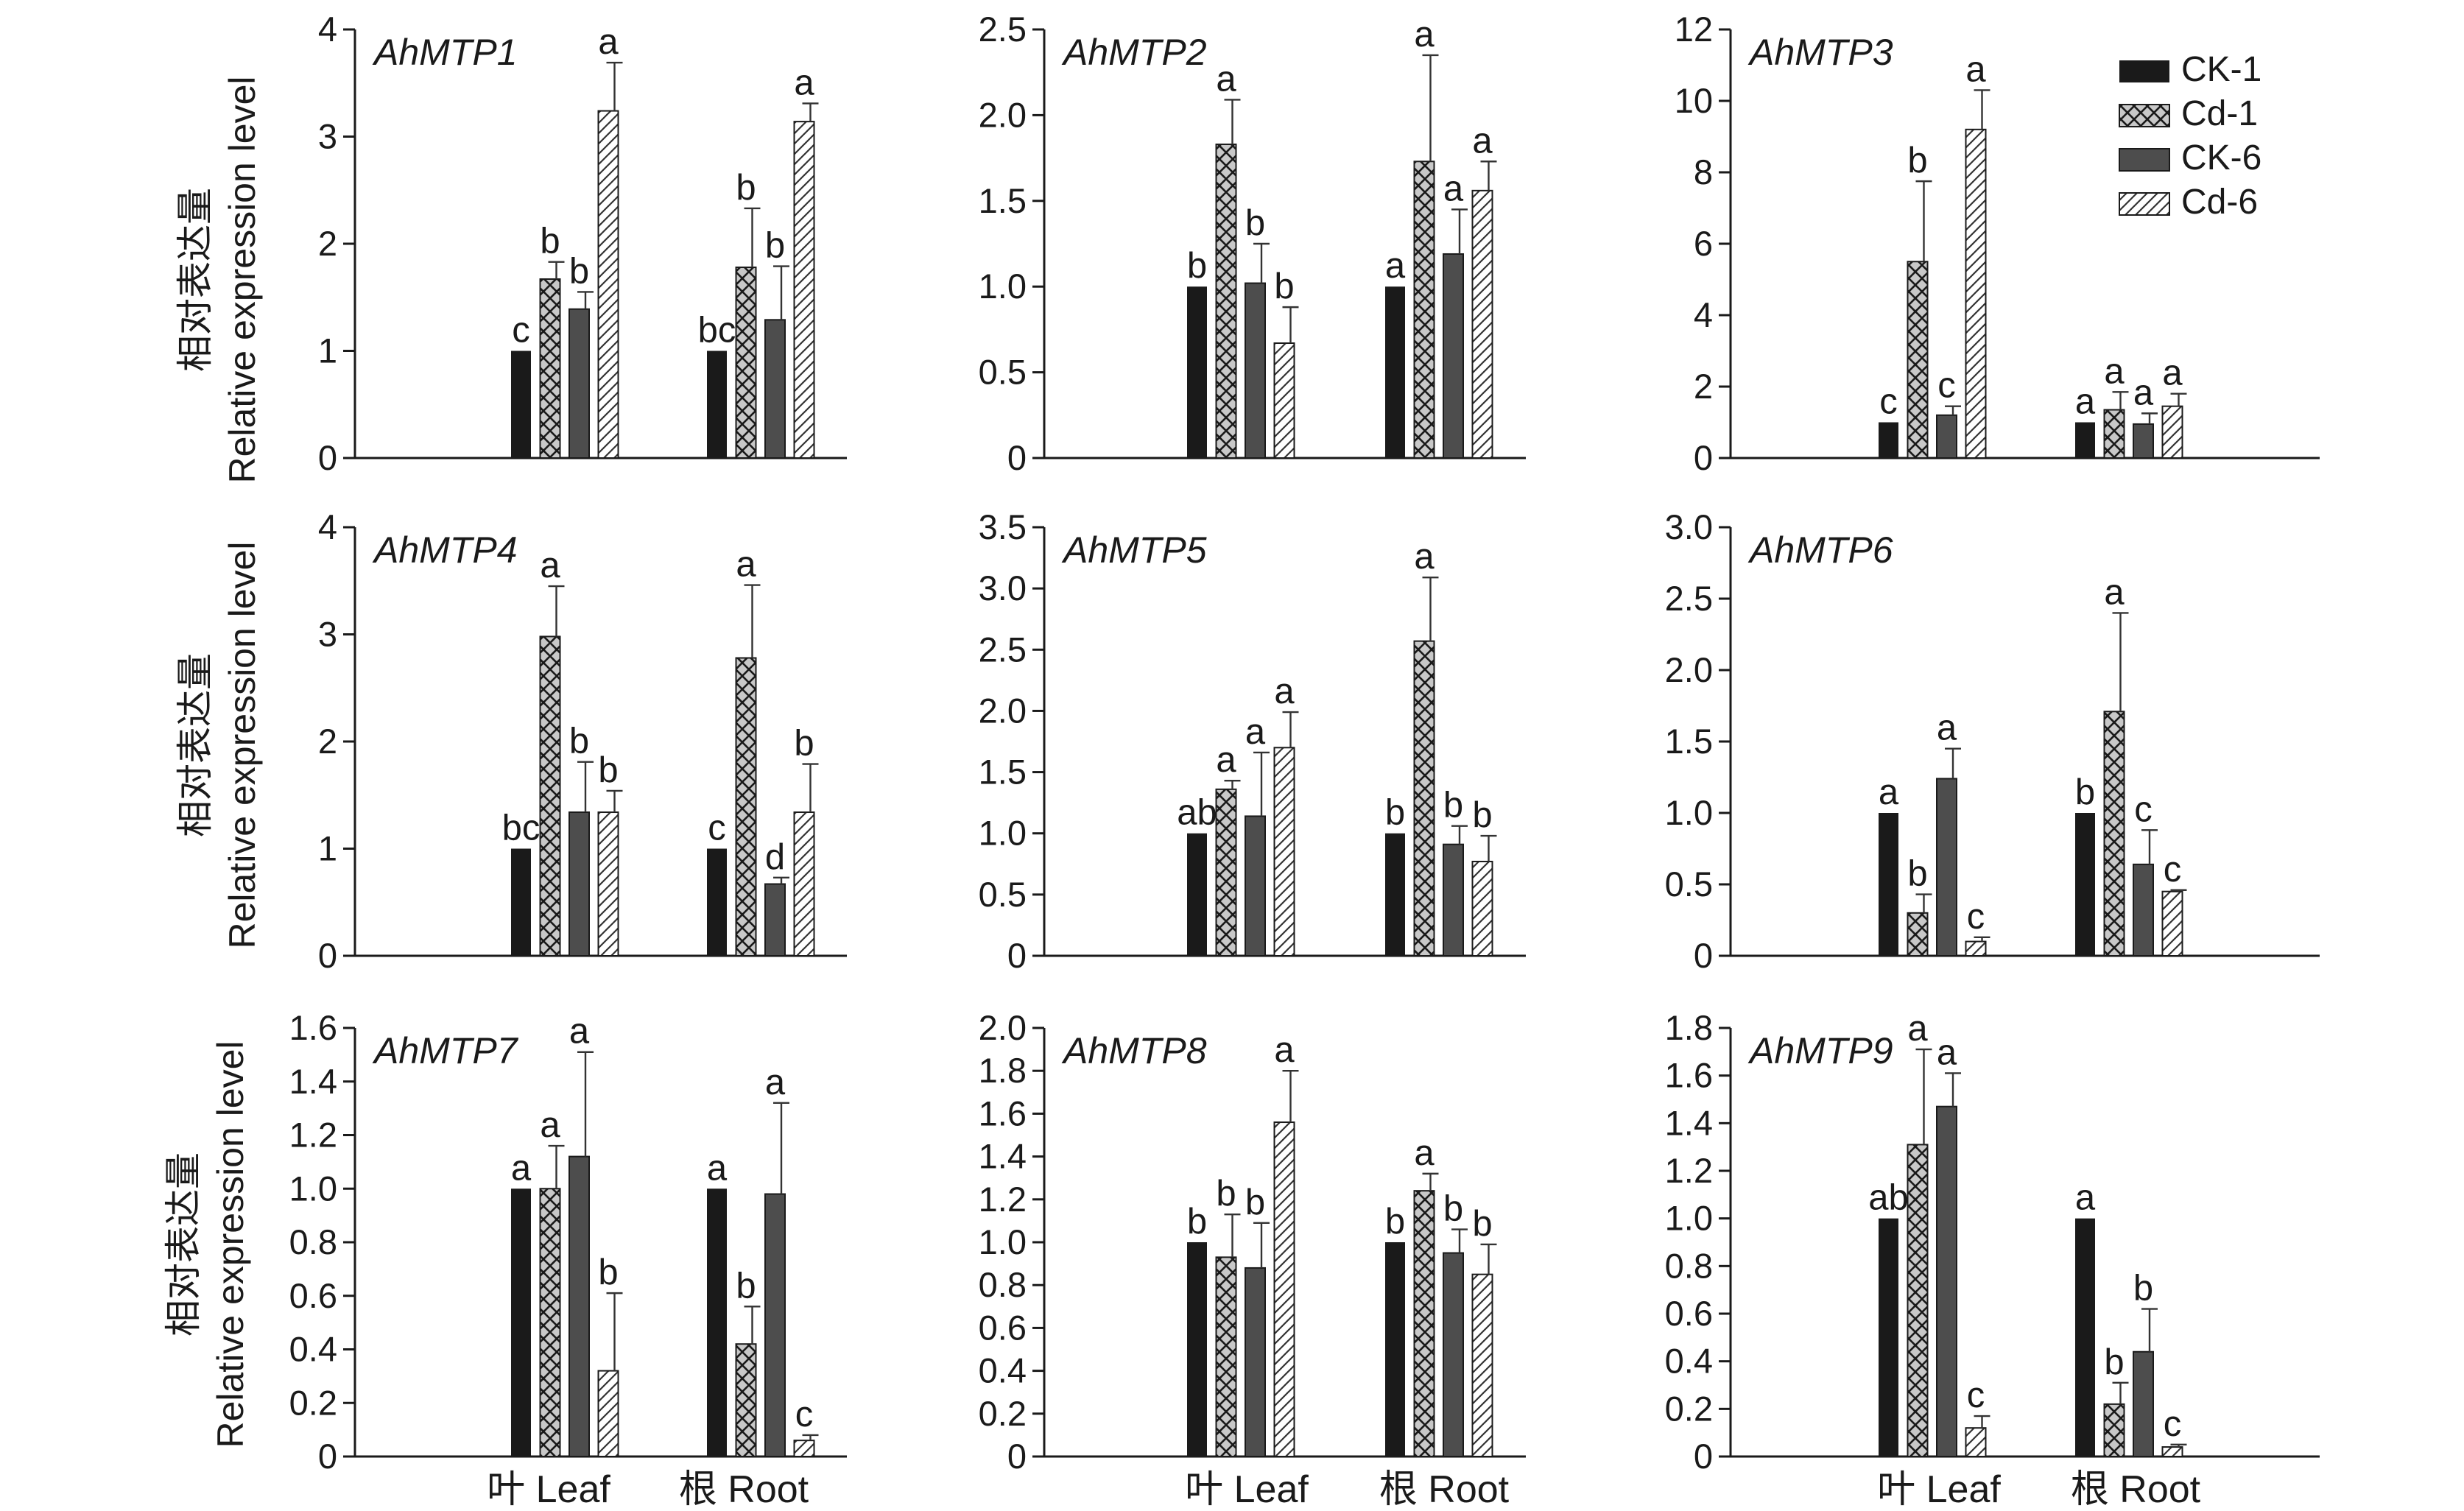  Describe the element at coordinates (1453, 900) in the screenshot. I see `bar-ck-6-root` at that location.